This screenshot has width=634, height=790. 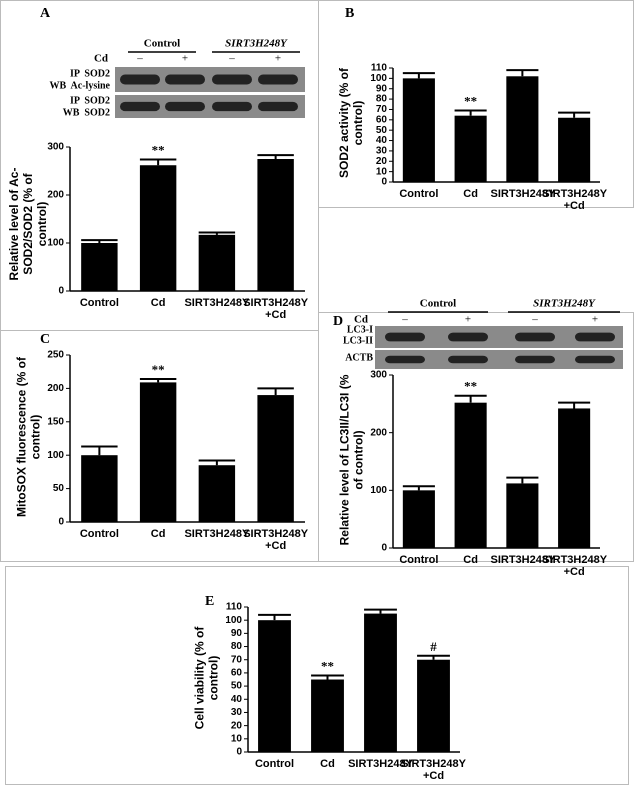 I want to click on y-tick-label: 30, so click(x=382, y=151).